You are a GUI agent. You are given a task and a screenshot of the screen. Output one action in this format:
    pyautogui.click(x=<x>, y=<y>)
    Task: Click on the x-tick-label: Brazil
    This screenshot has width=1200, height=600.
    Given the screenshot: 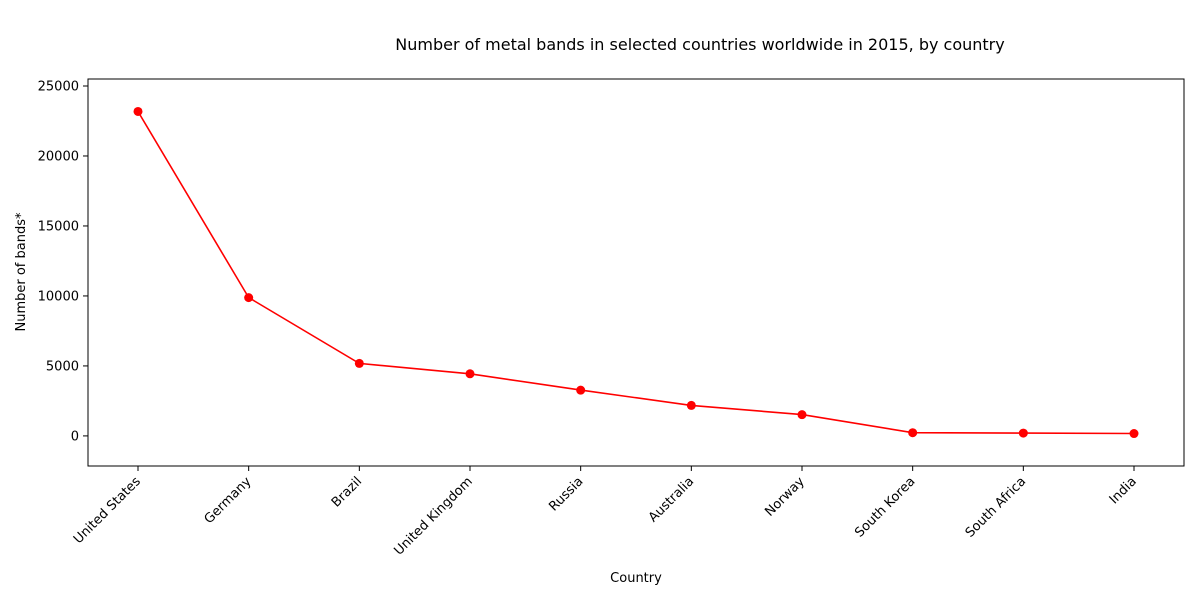 What is the action you would take?
    pyautogui.click(x=347, y=492)
    